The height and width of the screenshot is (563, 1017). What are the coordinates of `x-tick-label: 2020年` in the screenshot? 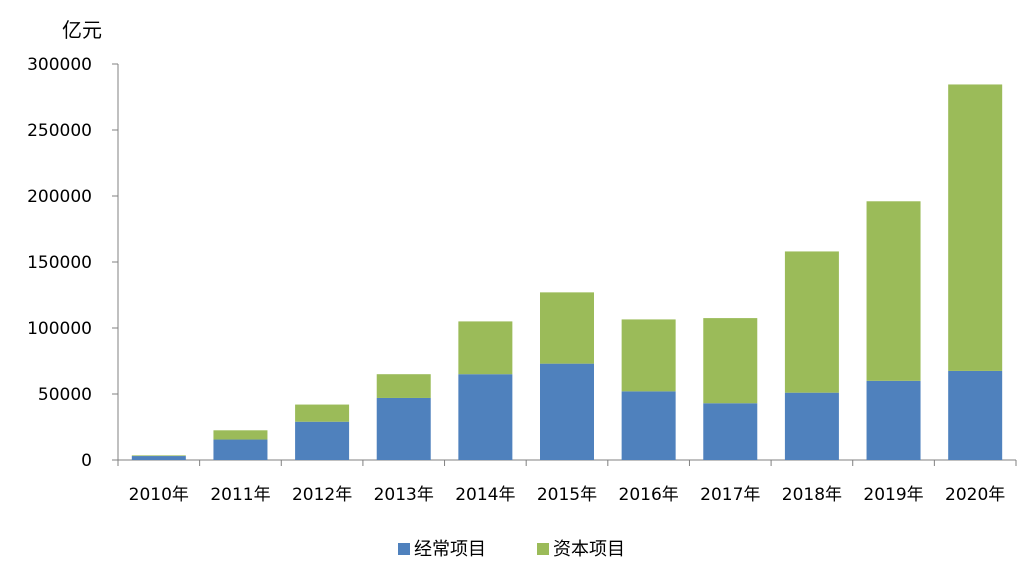 It's located at (975, 495).